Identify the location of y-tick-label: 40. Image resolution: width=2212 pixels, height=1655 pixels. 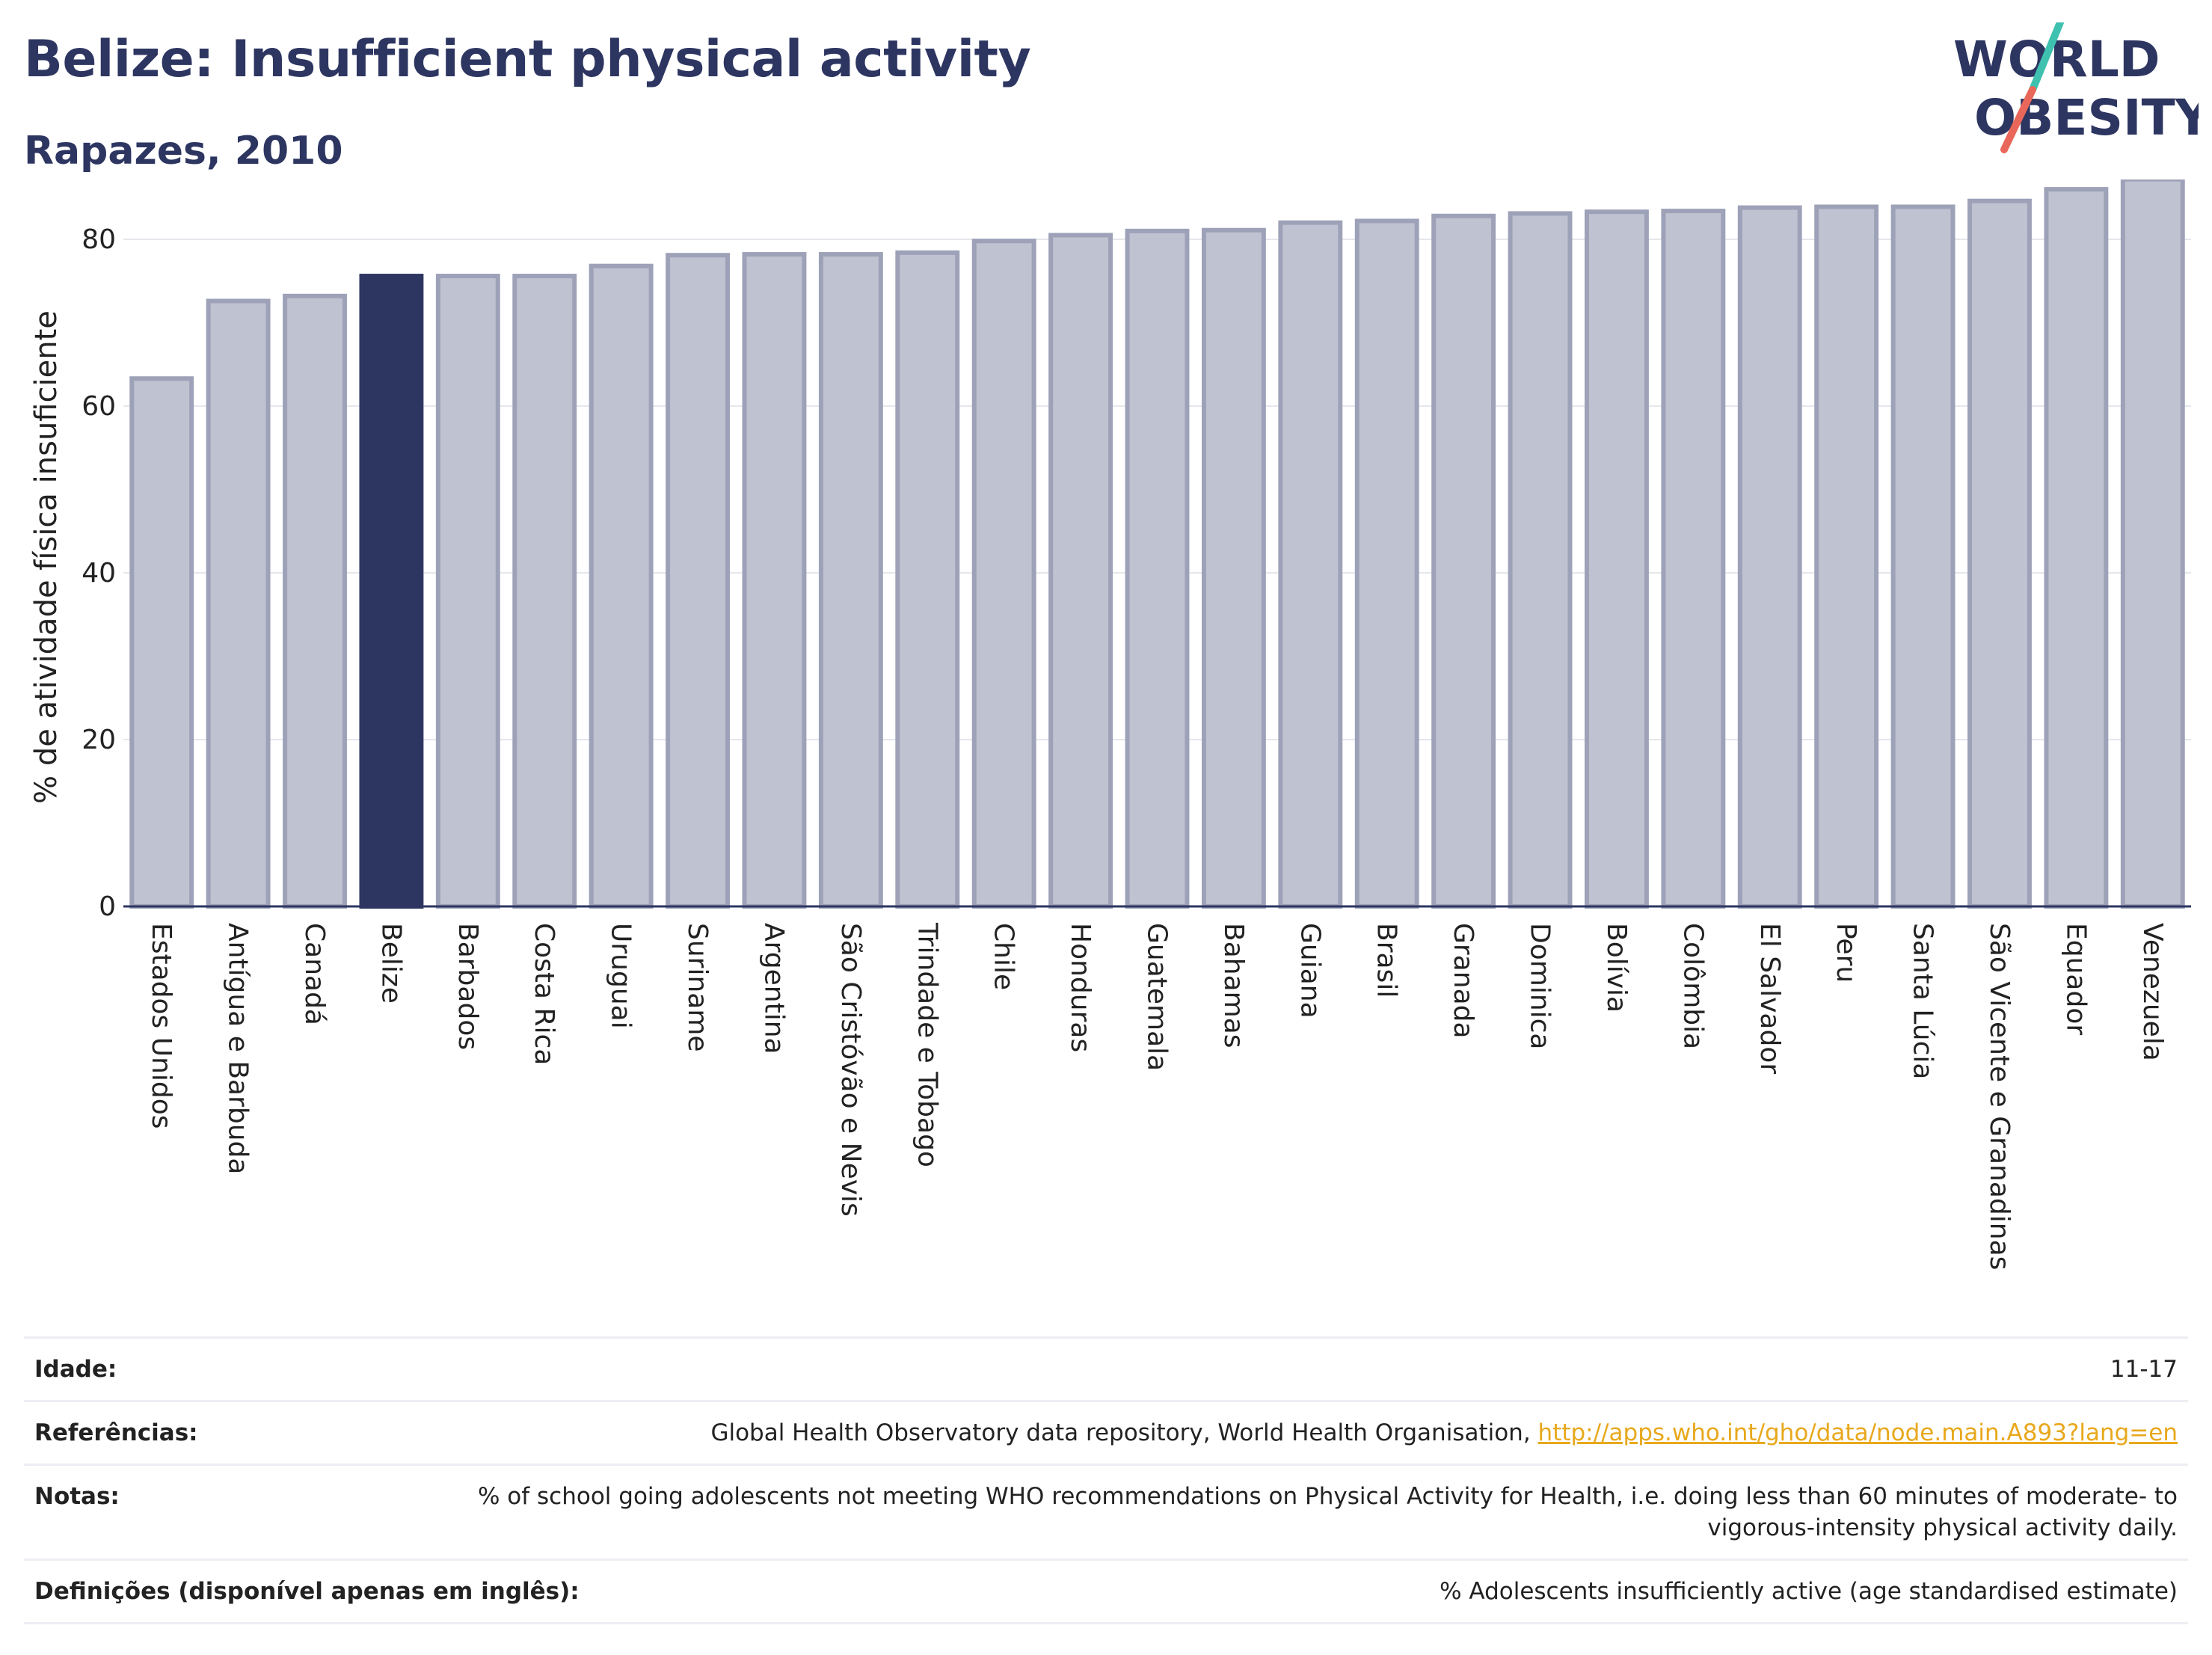
(99, 573).